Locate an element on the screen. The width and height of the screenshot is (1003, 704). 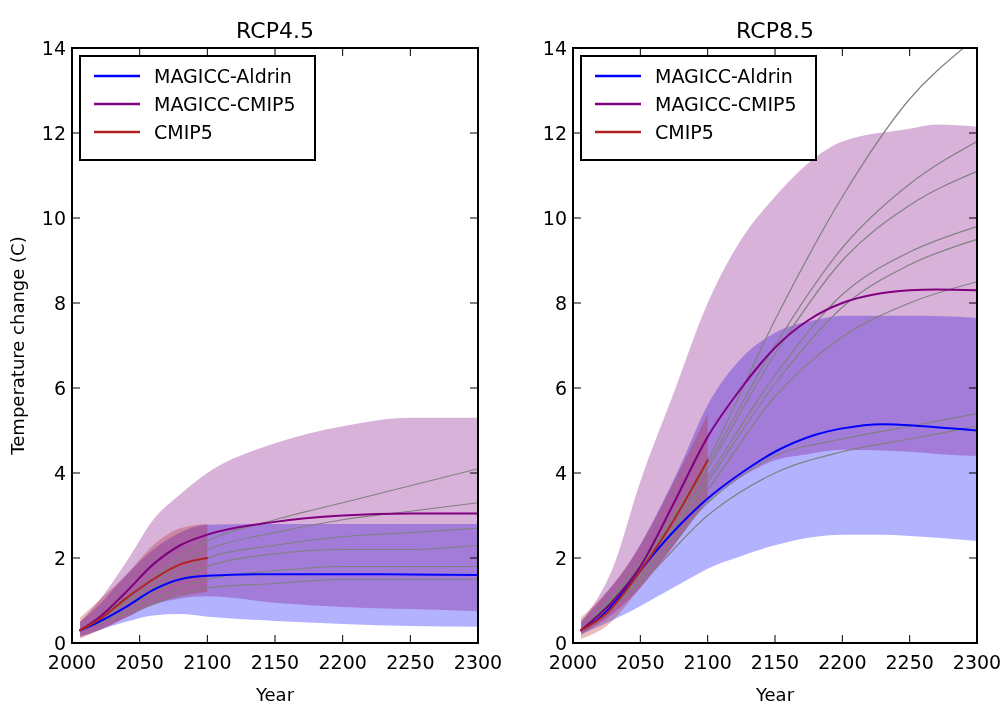
y-axis-title: Temperature change (C) is located at coordinates (17, 346).